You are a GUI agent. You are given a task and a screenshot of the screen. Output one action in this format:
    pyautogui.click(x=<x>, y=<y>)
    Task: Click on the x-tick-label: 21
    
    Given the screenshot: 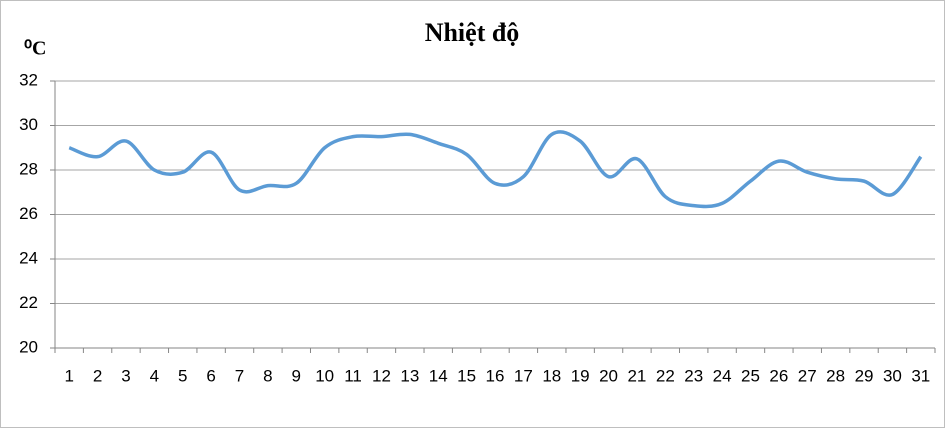 What is the action you would take?
    pyautogui.click(x=636, y=375)
    